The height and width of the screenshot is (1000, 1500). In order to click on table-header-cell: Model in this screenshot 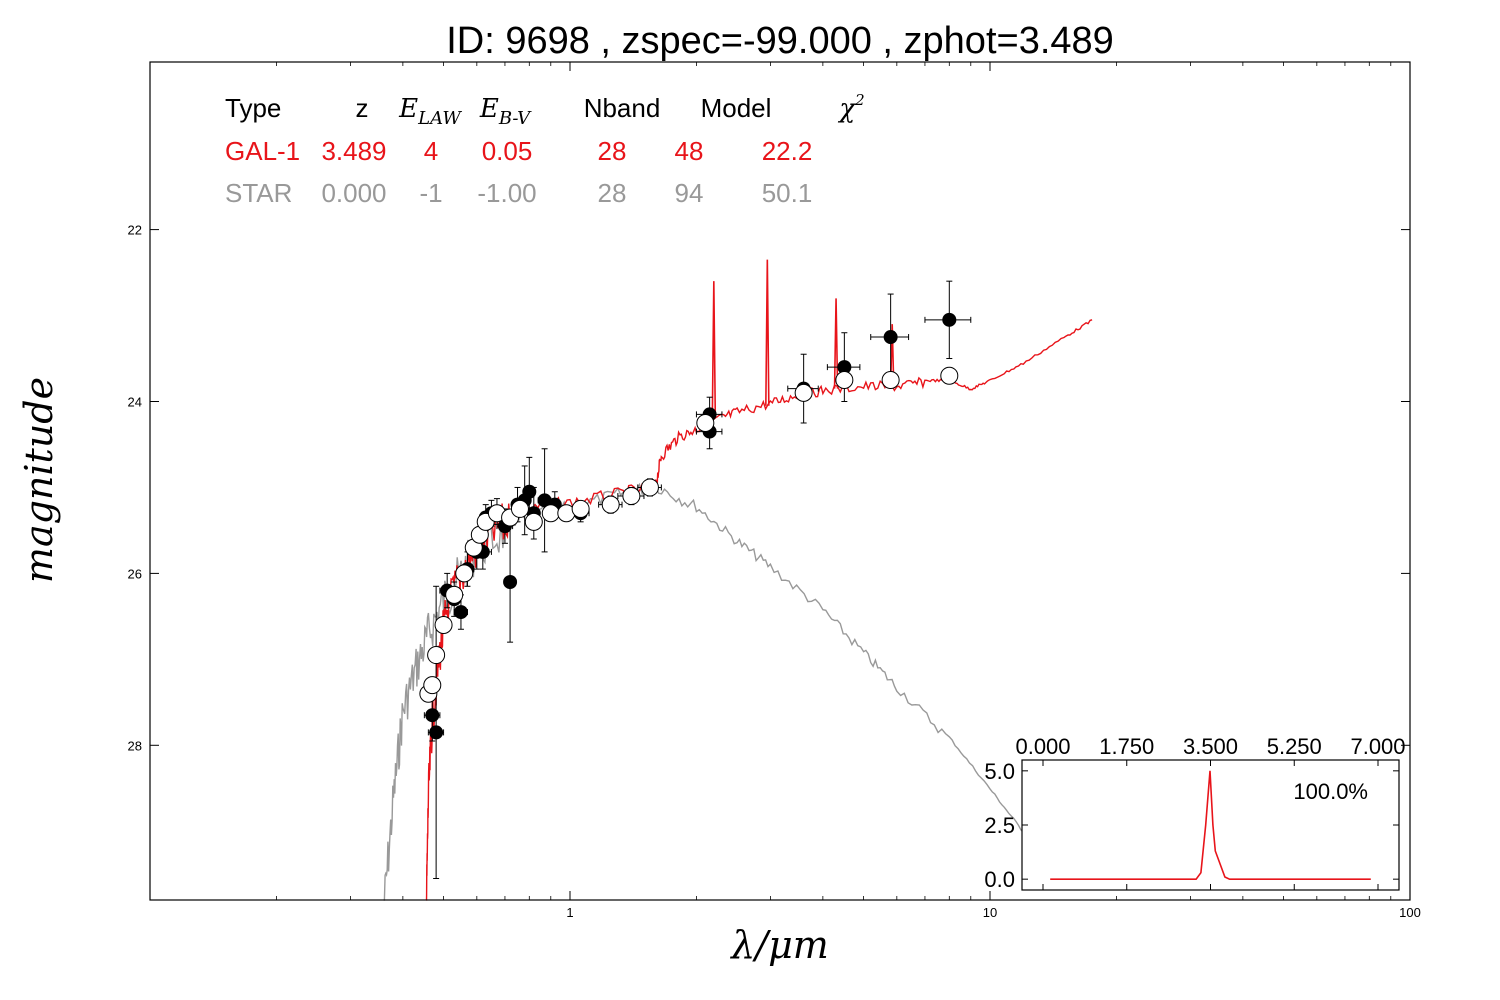, I will do `click(736, 108)`.